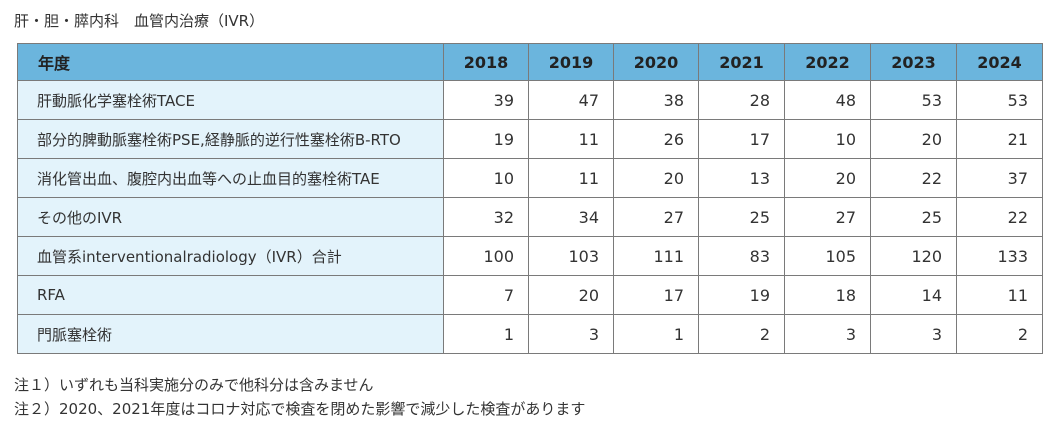 The width and height of the screenshot is (1057, 424). I want to click on row-label: 部分的脾動脈塞栓術PSE,経静脈的逆行性塞栓術B-RTO, so click(230, 139).